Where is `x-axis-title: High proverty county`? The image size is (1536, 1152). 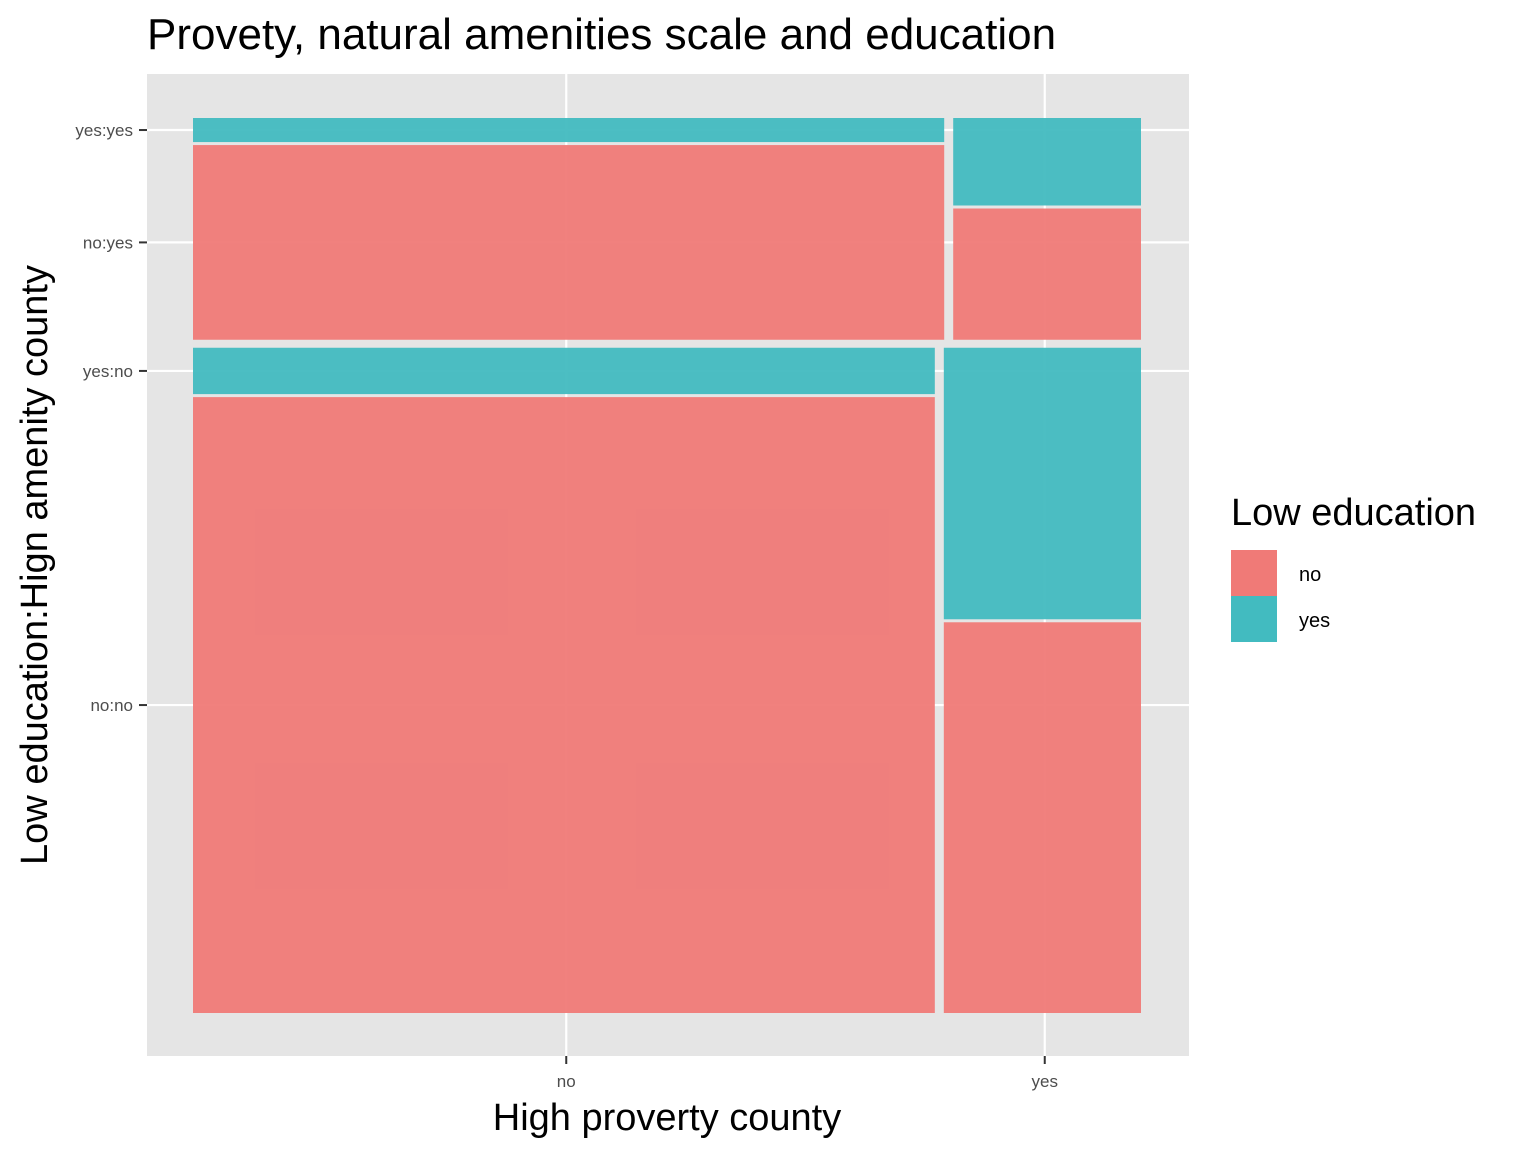
x-axis-title: High proverty county is located at coordinates (667, 1118).